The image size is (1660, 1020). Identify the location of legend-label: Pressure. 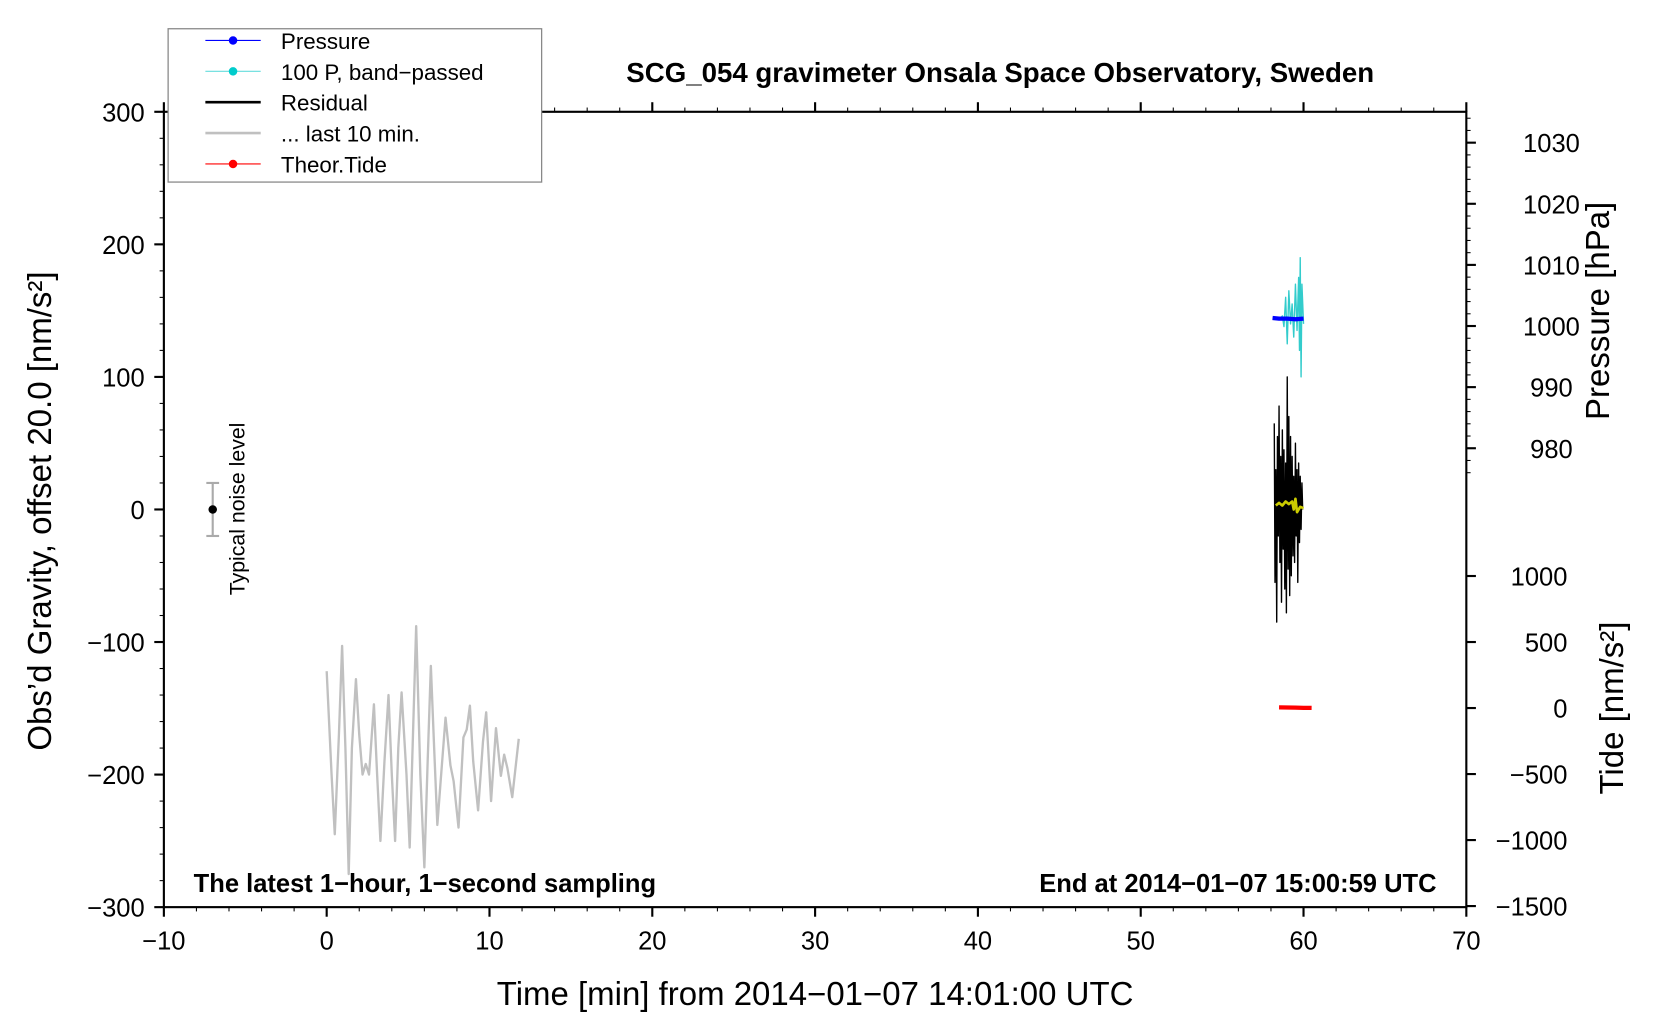
(325, 41).